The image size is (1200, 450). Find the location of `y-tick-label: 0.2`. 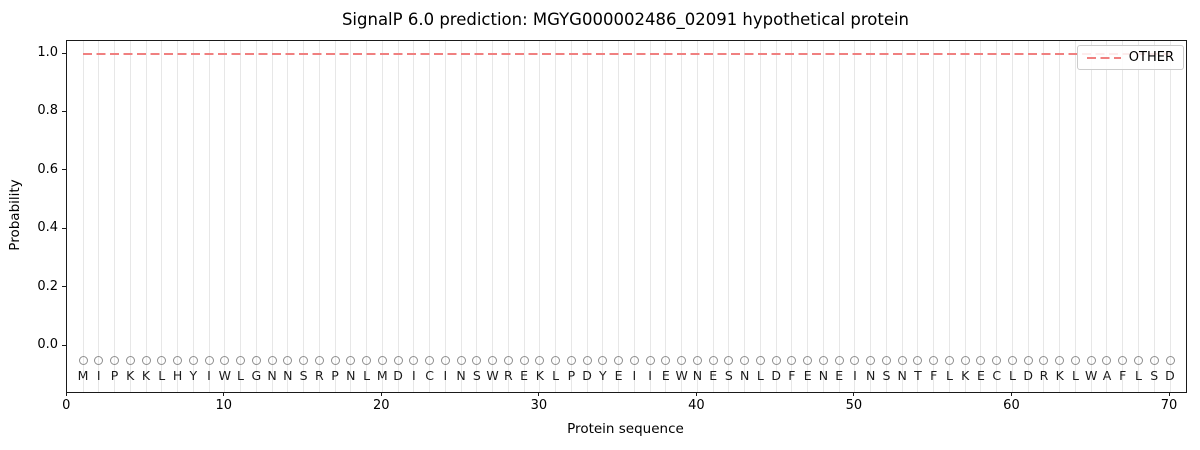

y-tick-label: 0.2 is located at coordinates (47, 286).